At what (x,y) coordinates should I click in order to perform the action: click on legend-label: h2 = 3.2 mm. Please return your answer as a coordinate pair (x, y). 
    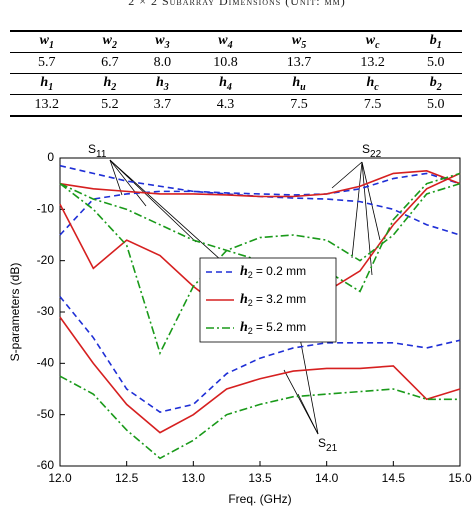
    Looking at the image, I should click on (273, 300).